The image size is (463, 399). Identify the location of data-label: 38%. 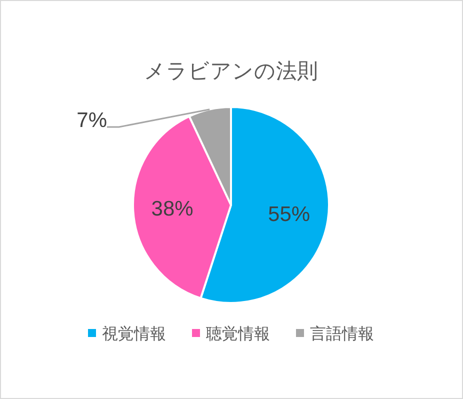
(172, 209).